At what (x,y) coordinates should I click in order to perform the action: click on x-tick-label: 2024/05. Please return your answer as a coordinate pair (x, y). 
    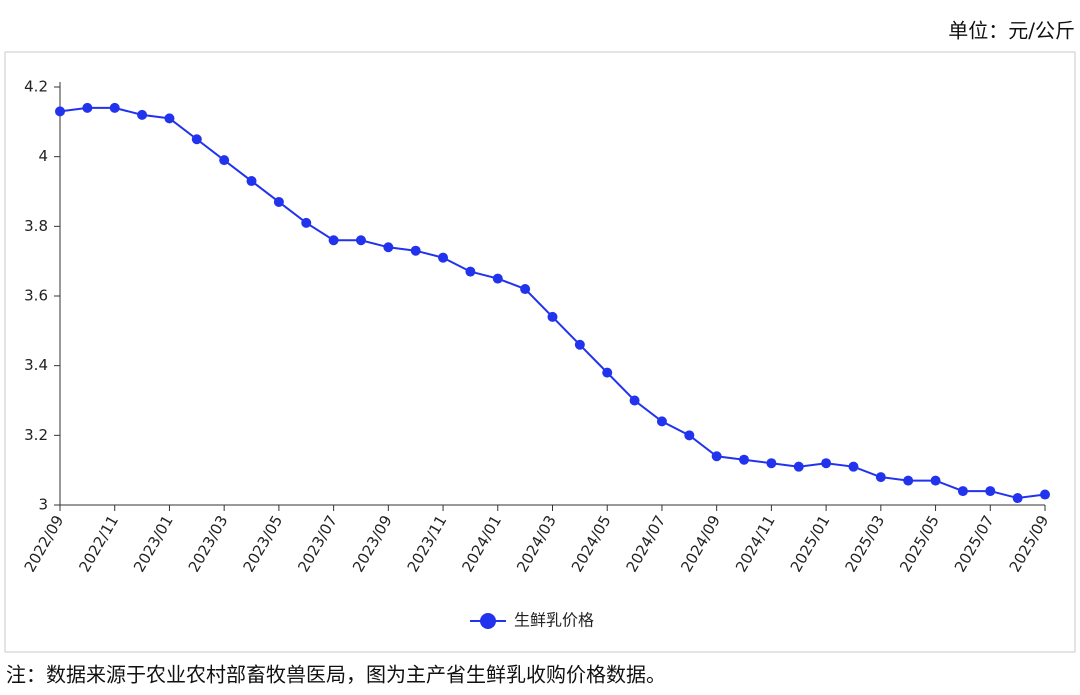
    Looking at the image, I should click on (591, 543).